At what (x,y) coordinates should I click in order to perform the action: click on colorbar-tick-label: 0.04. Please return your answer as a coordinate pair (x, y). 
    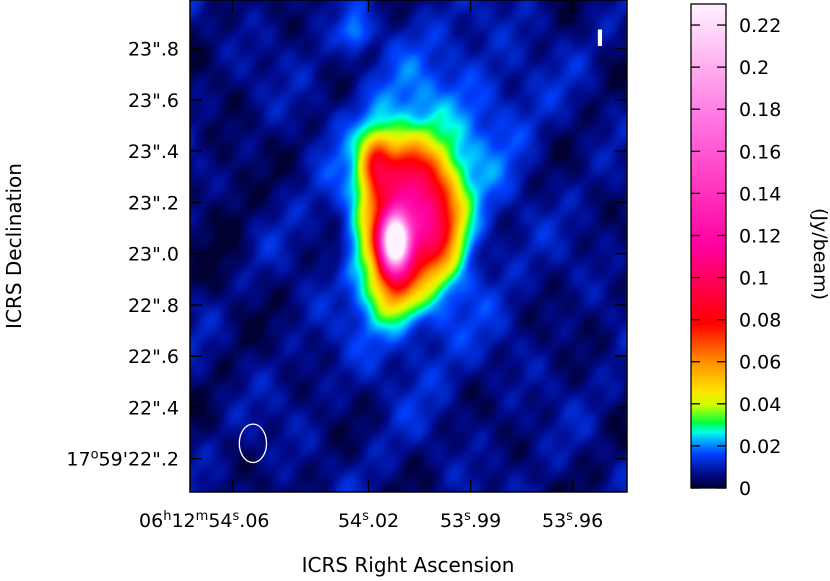
    Looking at the image, I should click on (760, 405).